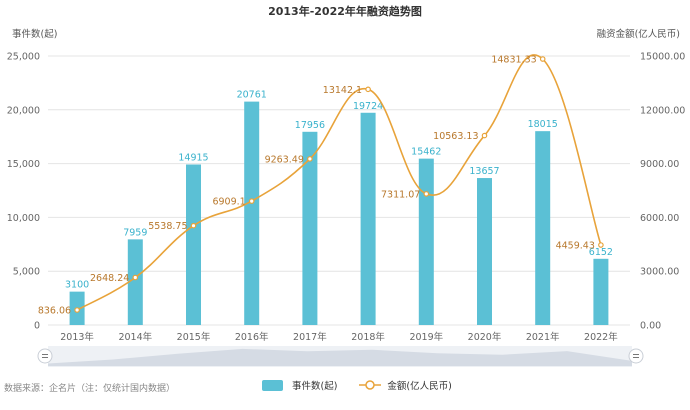 This screenshot has width=690, height=410. I want to click on legend-item-amount: 金额(亿人民币), so click(405, 385).